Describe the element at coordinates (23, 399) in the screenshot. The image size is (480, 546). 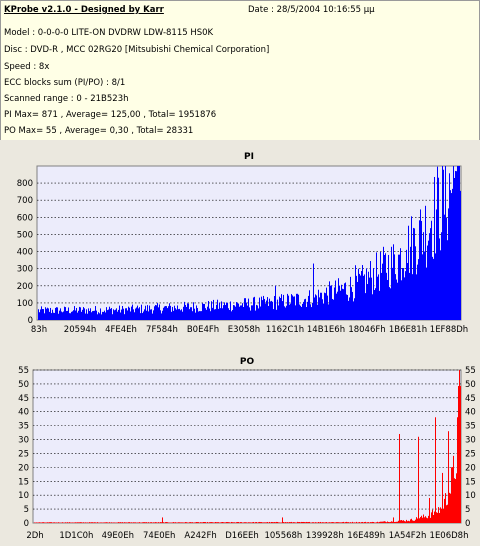
I see `y-tick-label: 45` at that location.